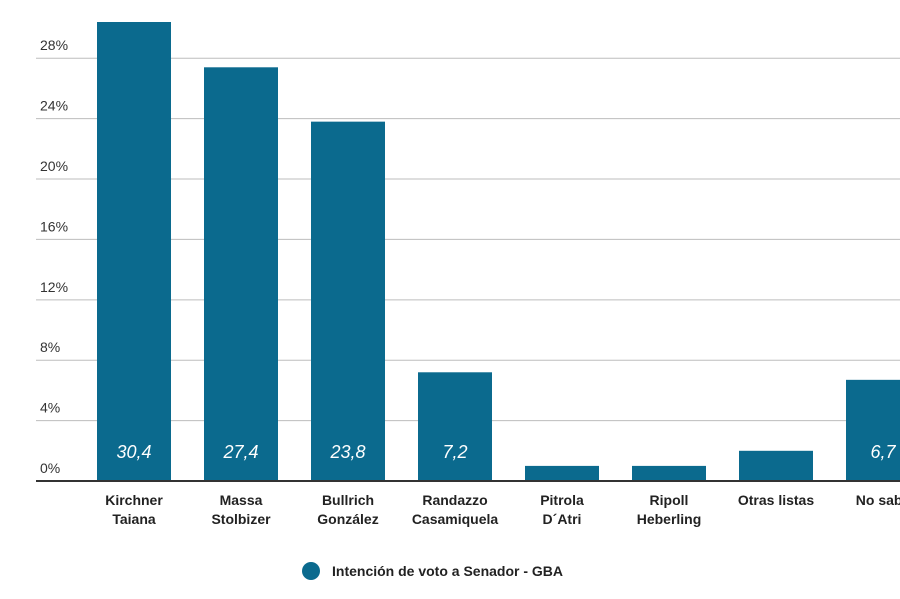 The width and height of the screenshot is (900, 599). I want to click on x-category-label-line: Randazzo, so click(454, 500).